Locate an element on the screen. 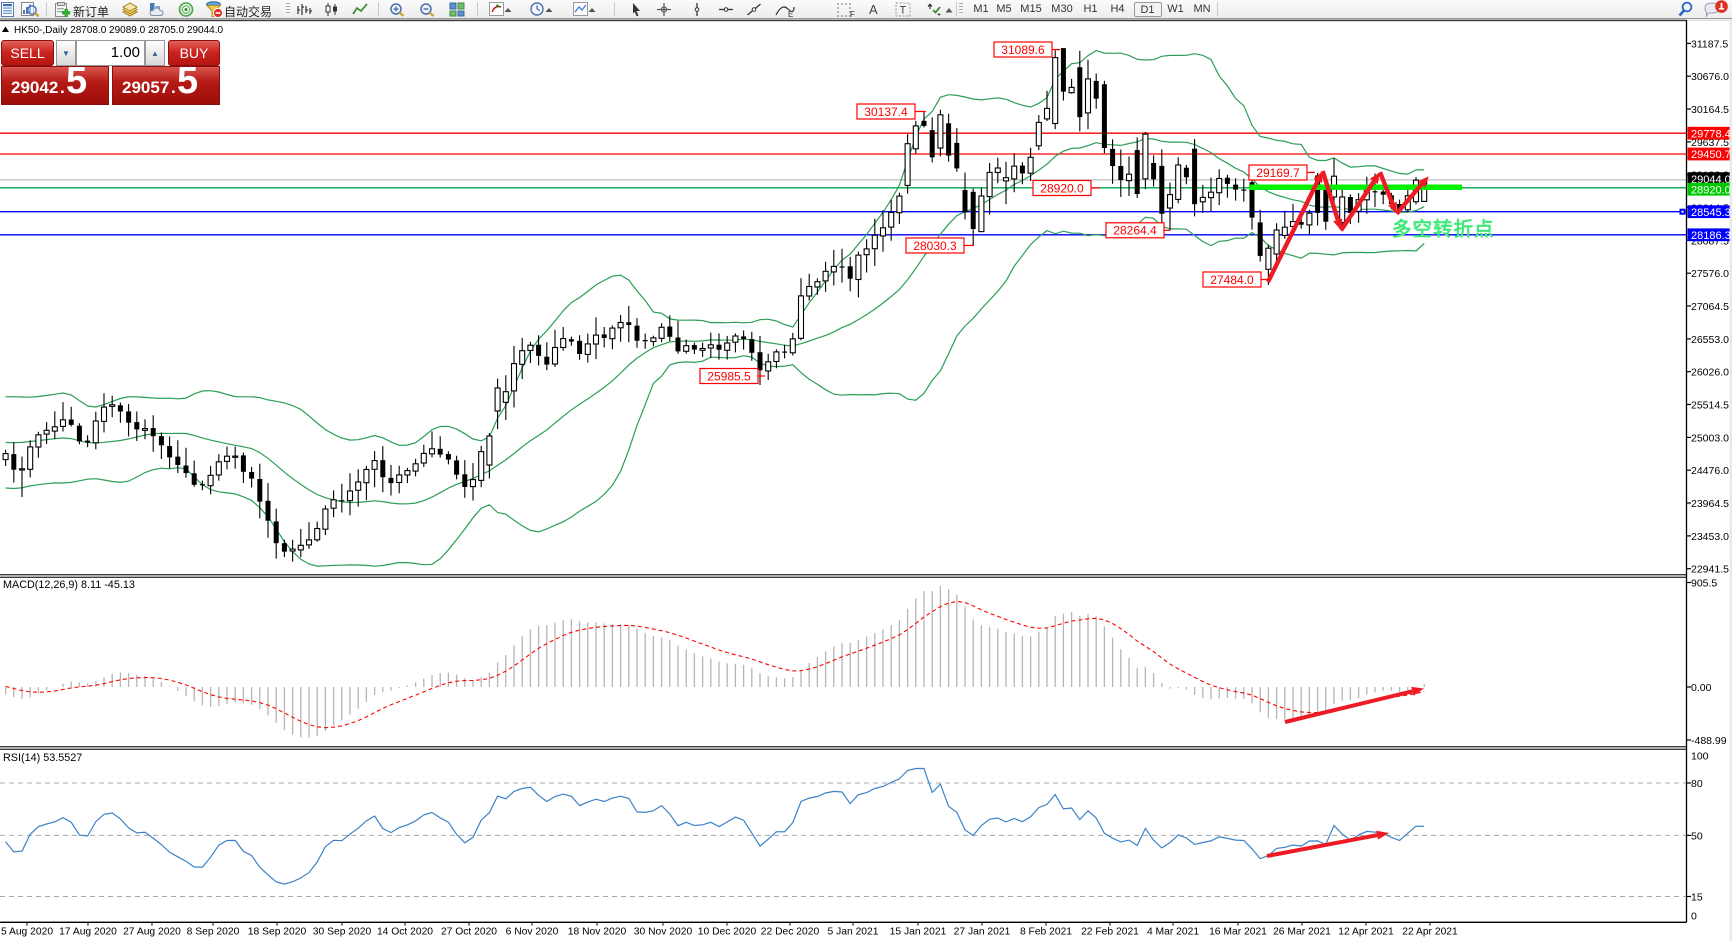 The height and width of the screenshot is (941, 1732). svg-text: E is located at coordinates (790, 14).